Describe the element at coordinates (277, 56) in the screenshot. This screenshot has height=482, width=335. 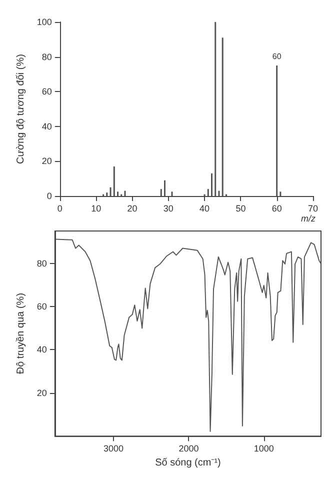
I see `annotation: 60` at that location.